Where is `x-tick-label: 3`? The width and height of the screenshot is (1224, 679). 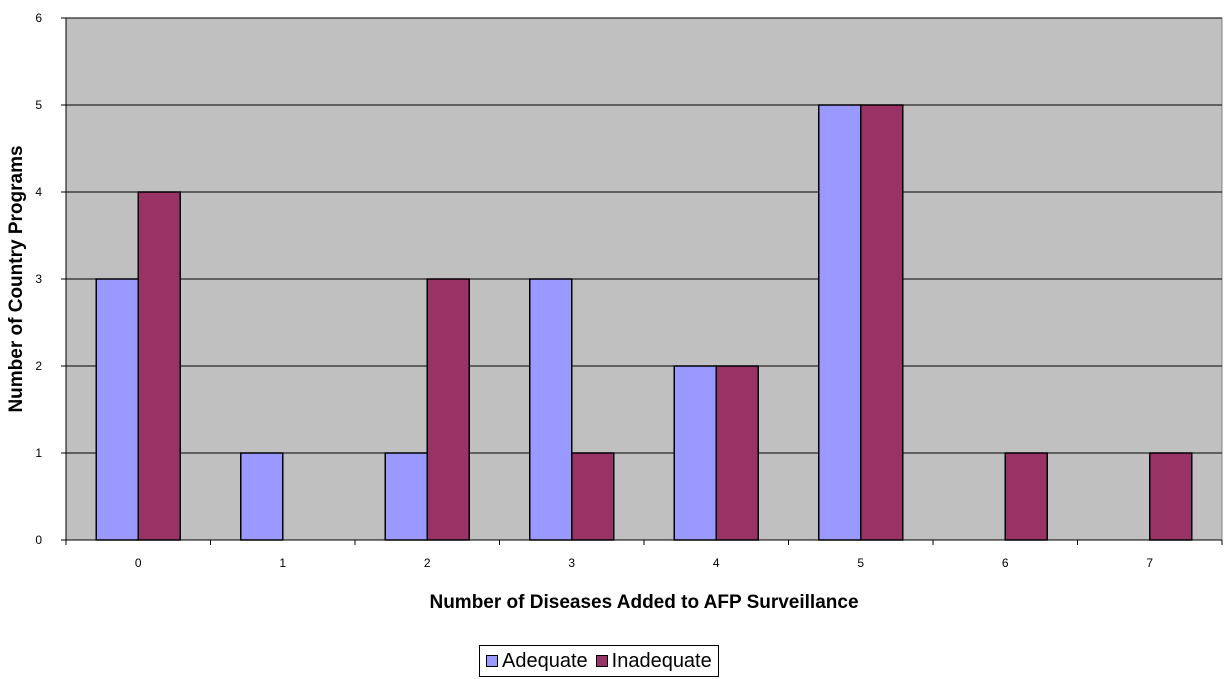 x-tick-label: 3 is located at coordinates (571, 563).